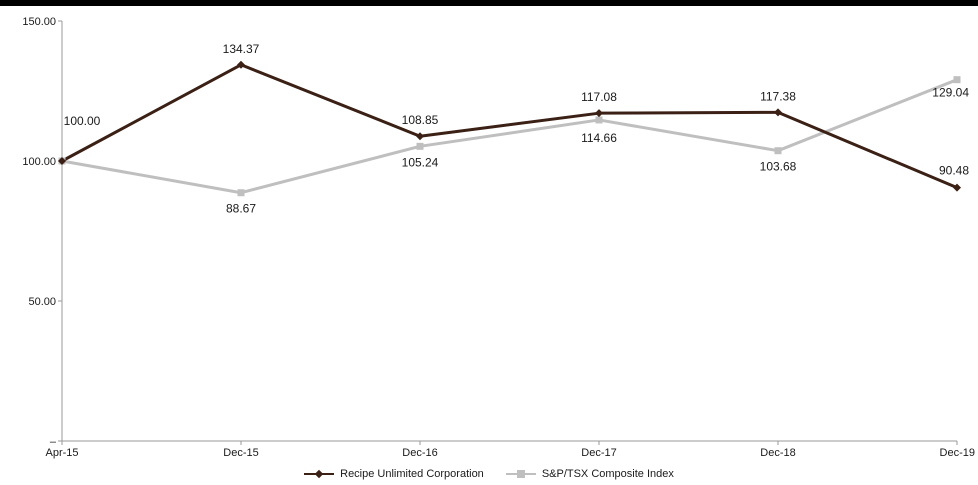 This screenshot has width=978, height=485. What do you see at coordinates (240, 453) in the screenshot?
I see `x-tick-label: Dec-15` at bounding box center [240, 453].